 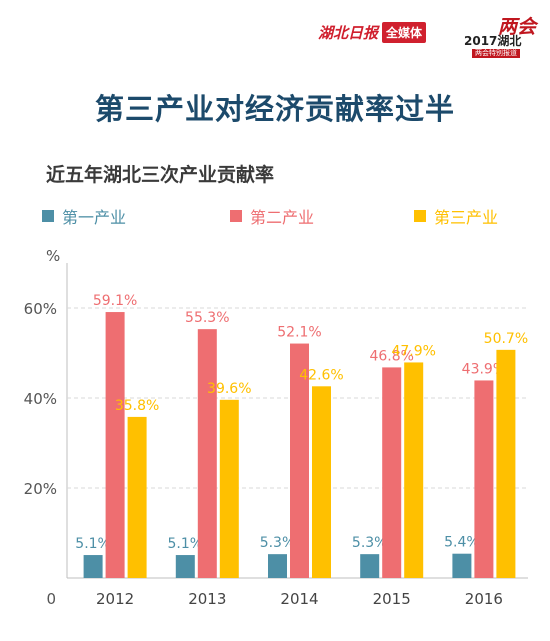 I want to click on legend-label-primary: 第一产业, so click(x=94, y=217).